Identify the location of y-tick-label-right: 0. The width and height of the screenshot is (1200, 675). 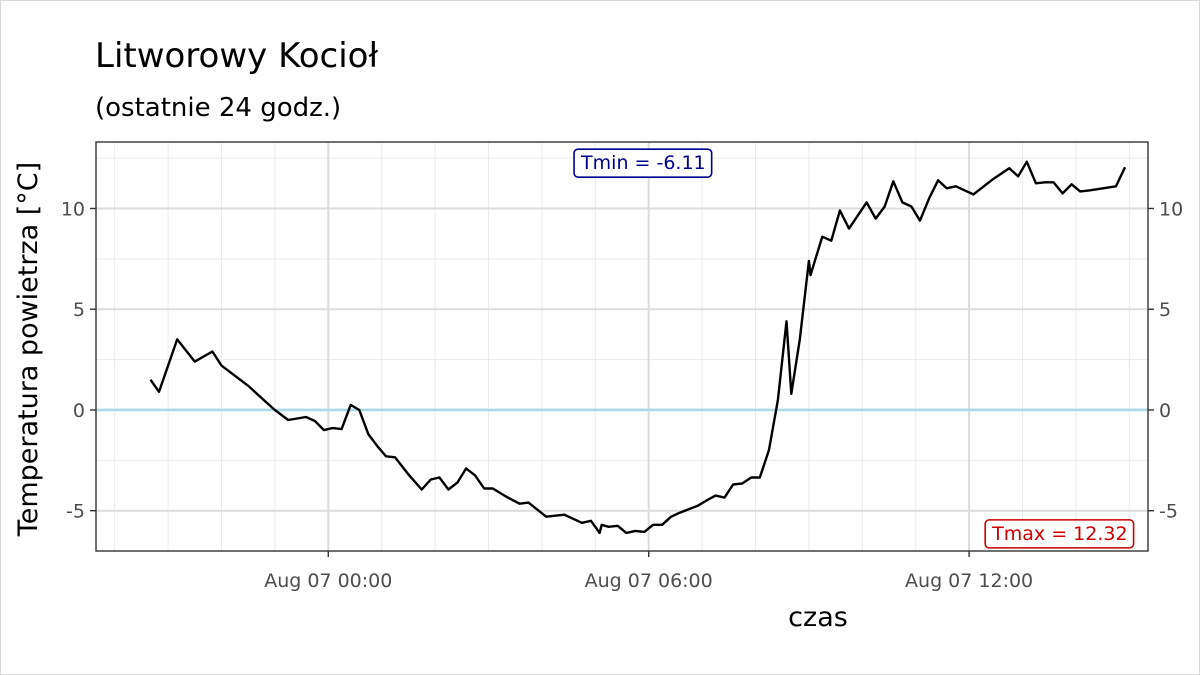
(1165, 411).